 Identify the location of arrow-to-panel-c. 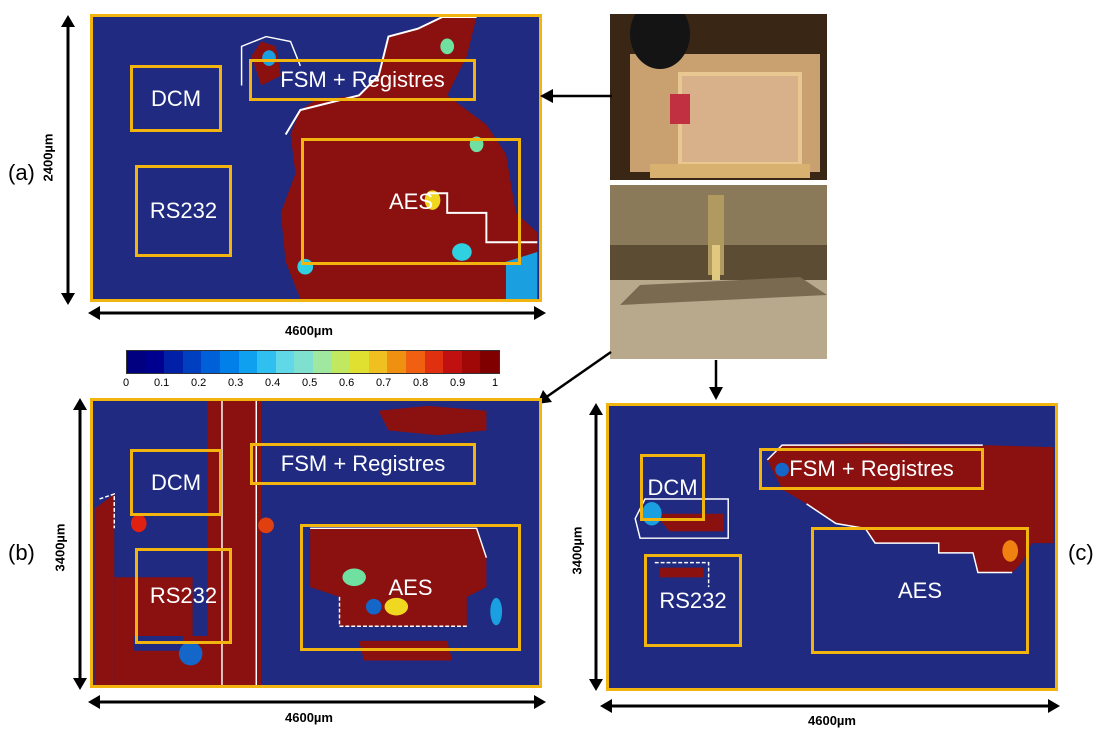
(716, 380).